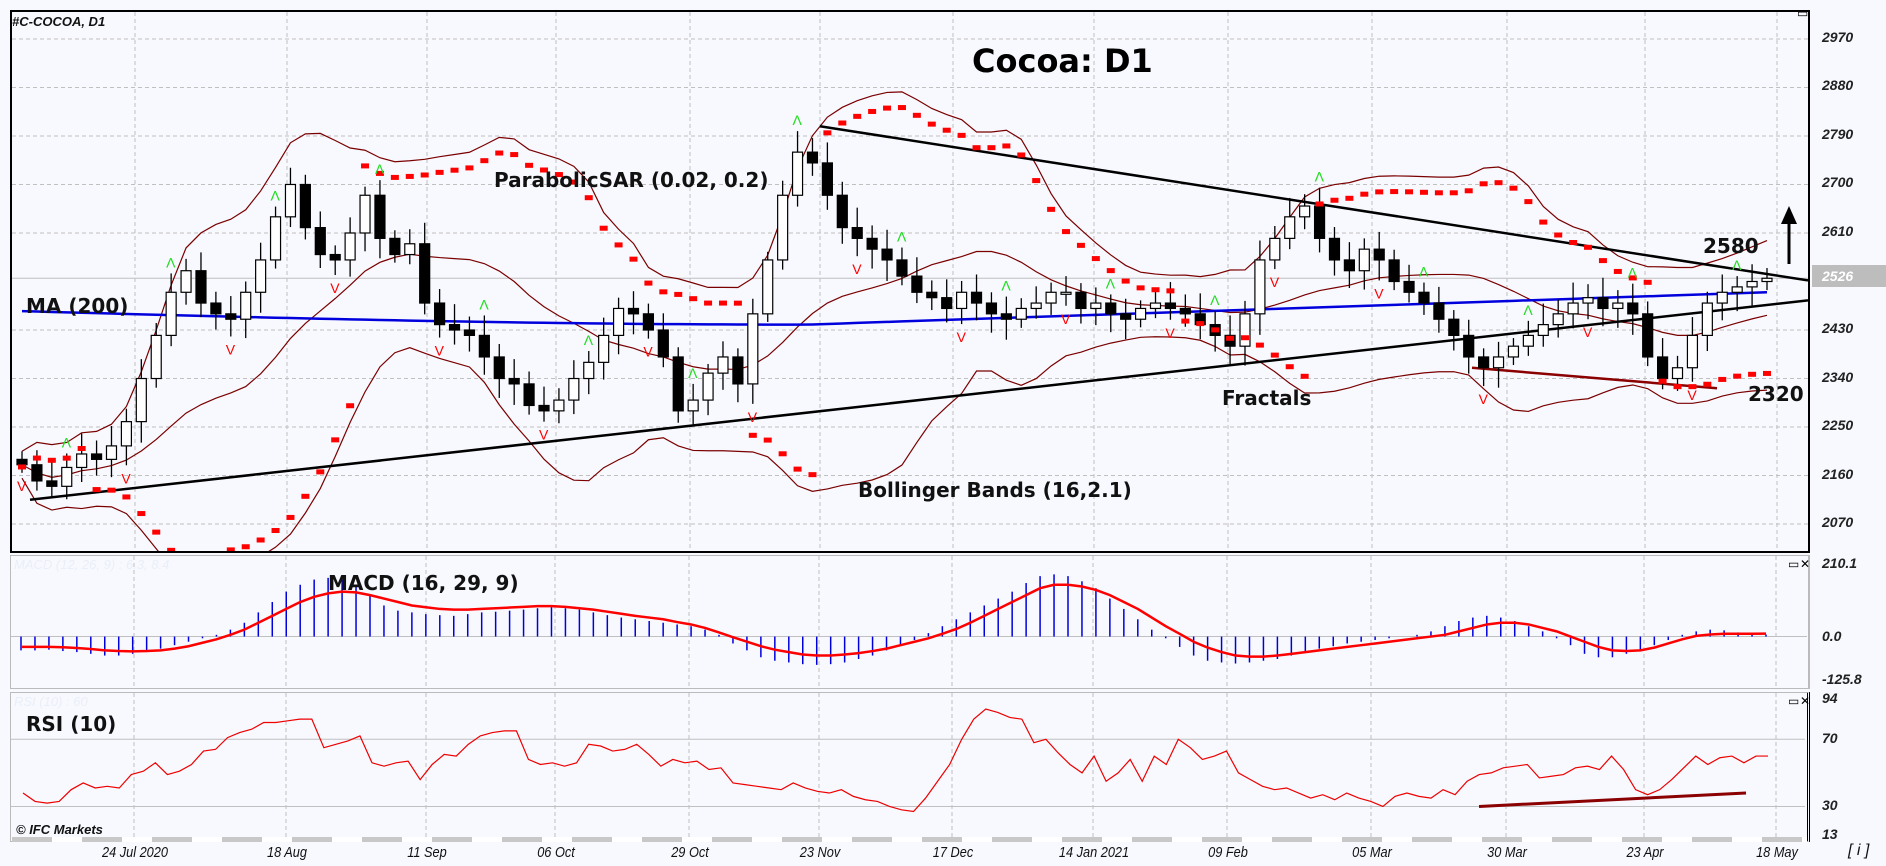  What do you see at coordinates (1849, 276) in the screenshot?
I see `current-price-tag: 2526` at bounding box center [1849, 276].